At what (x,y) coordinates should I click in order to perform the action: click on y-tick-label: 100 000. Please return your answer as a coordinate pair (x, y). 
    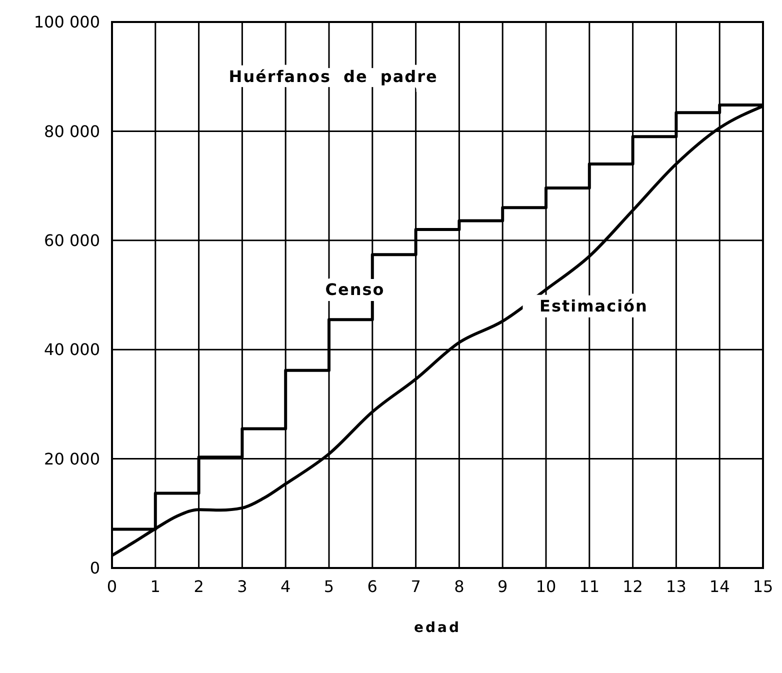
    Looking at the image, I should click on (67, 22).